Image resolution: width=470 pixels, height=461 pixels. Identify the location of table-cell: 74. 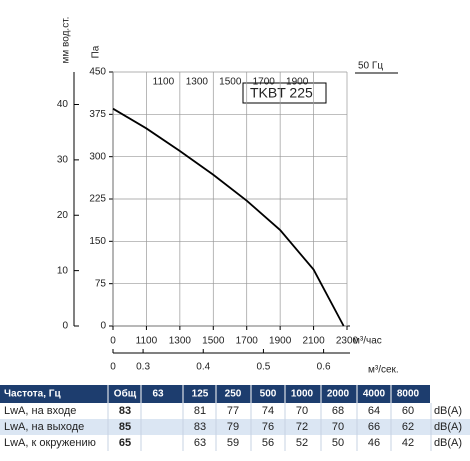
(268, 411).